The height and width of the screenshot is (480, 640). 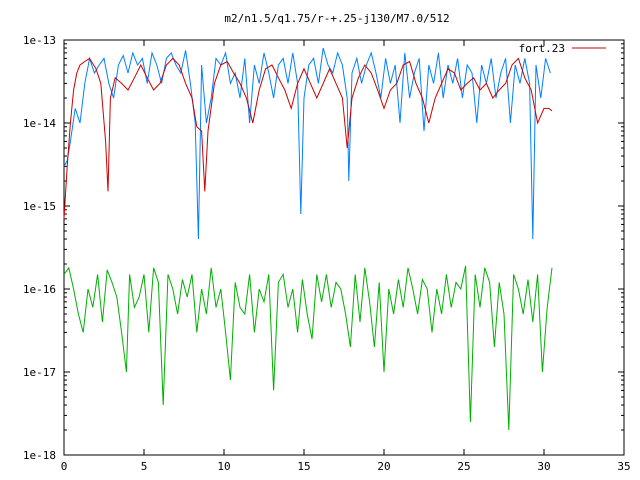 I want to click on y-tick-label: 1e-15, so click(x=39, y=206).